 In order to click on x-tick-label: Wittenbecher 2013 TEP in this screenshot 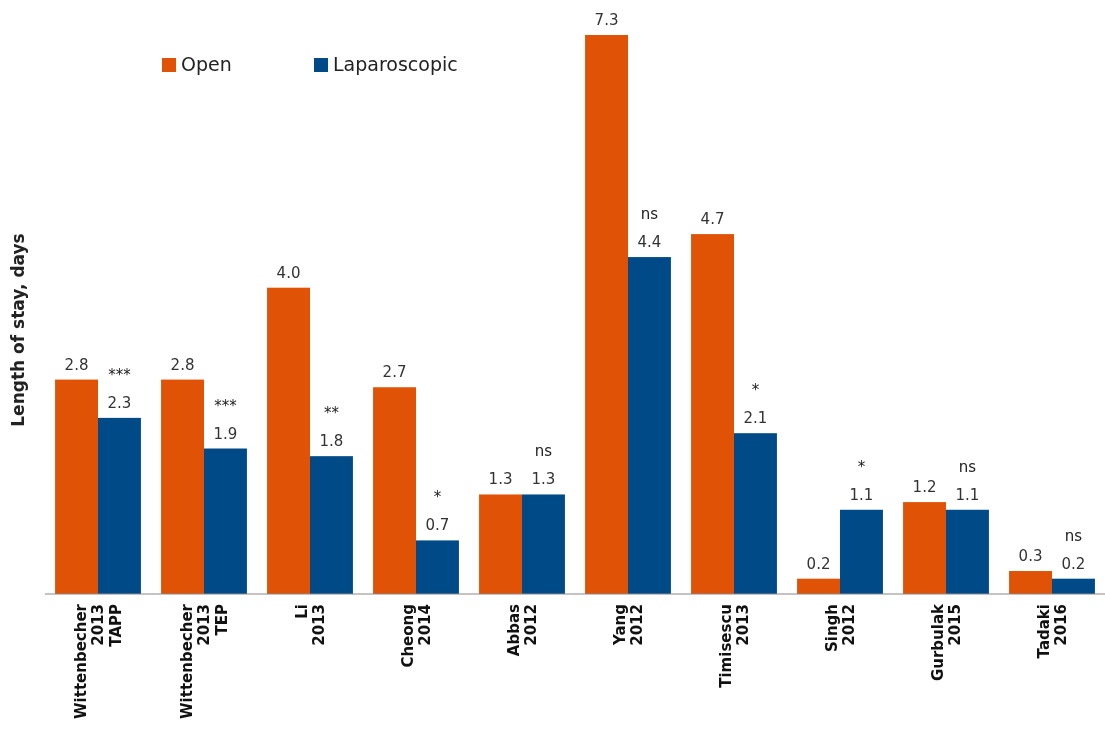, I will do `click(204, 661)`.